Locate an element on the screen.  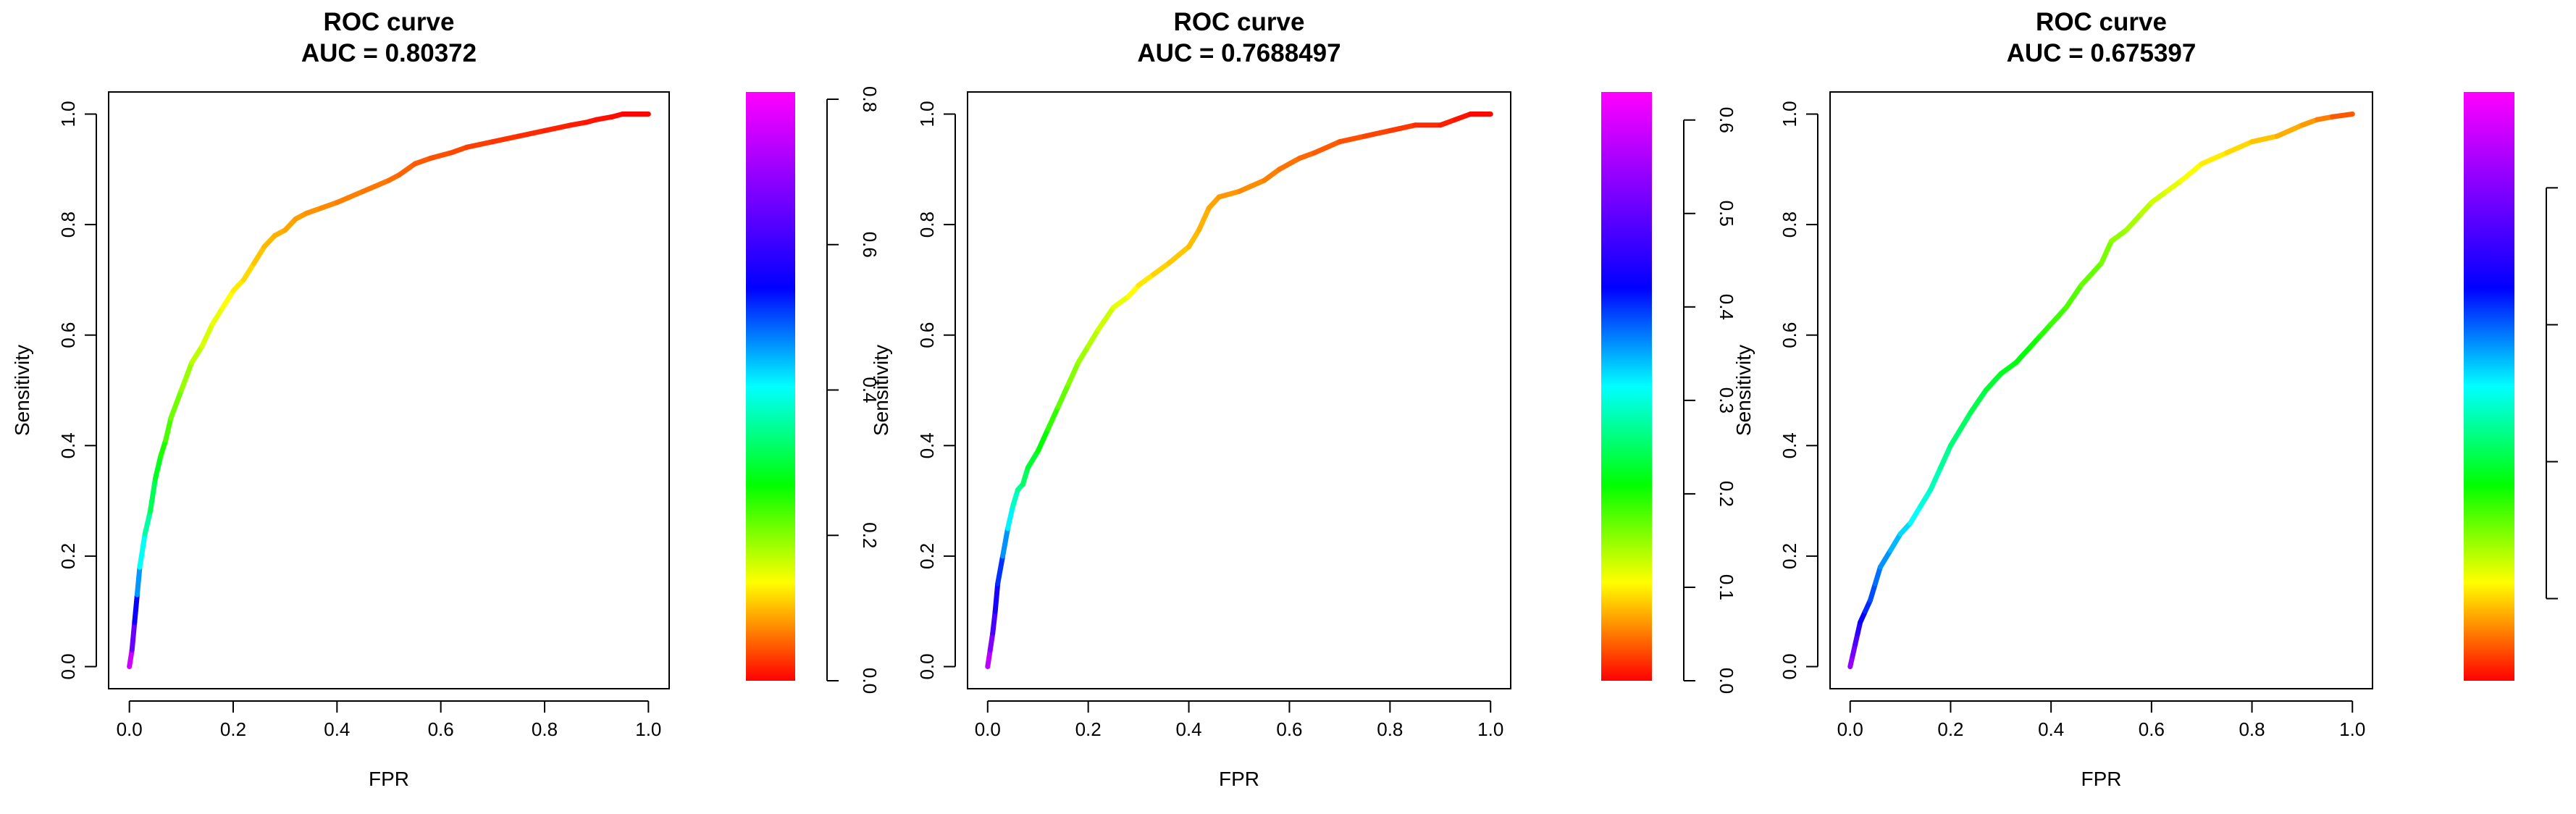
colorbar-tick-label: 0.2 is located at coordinates (870, 535).